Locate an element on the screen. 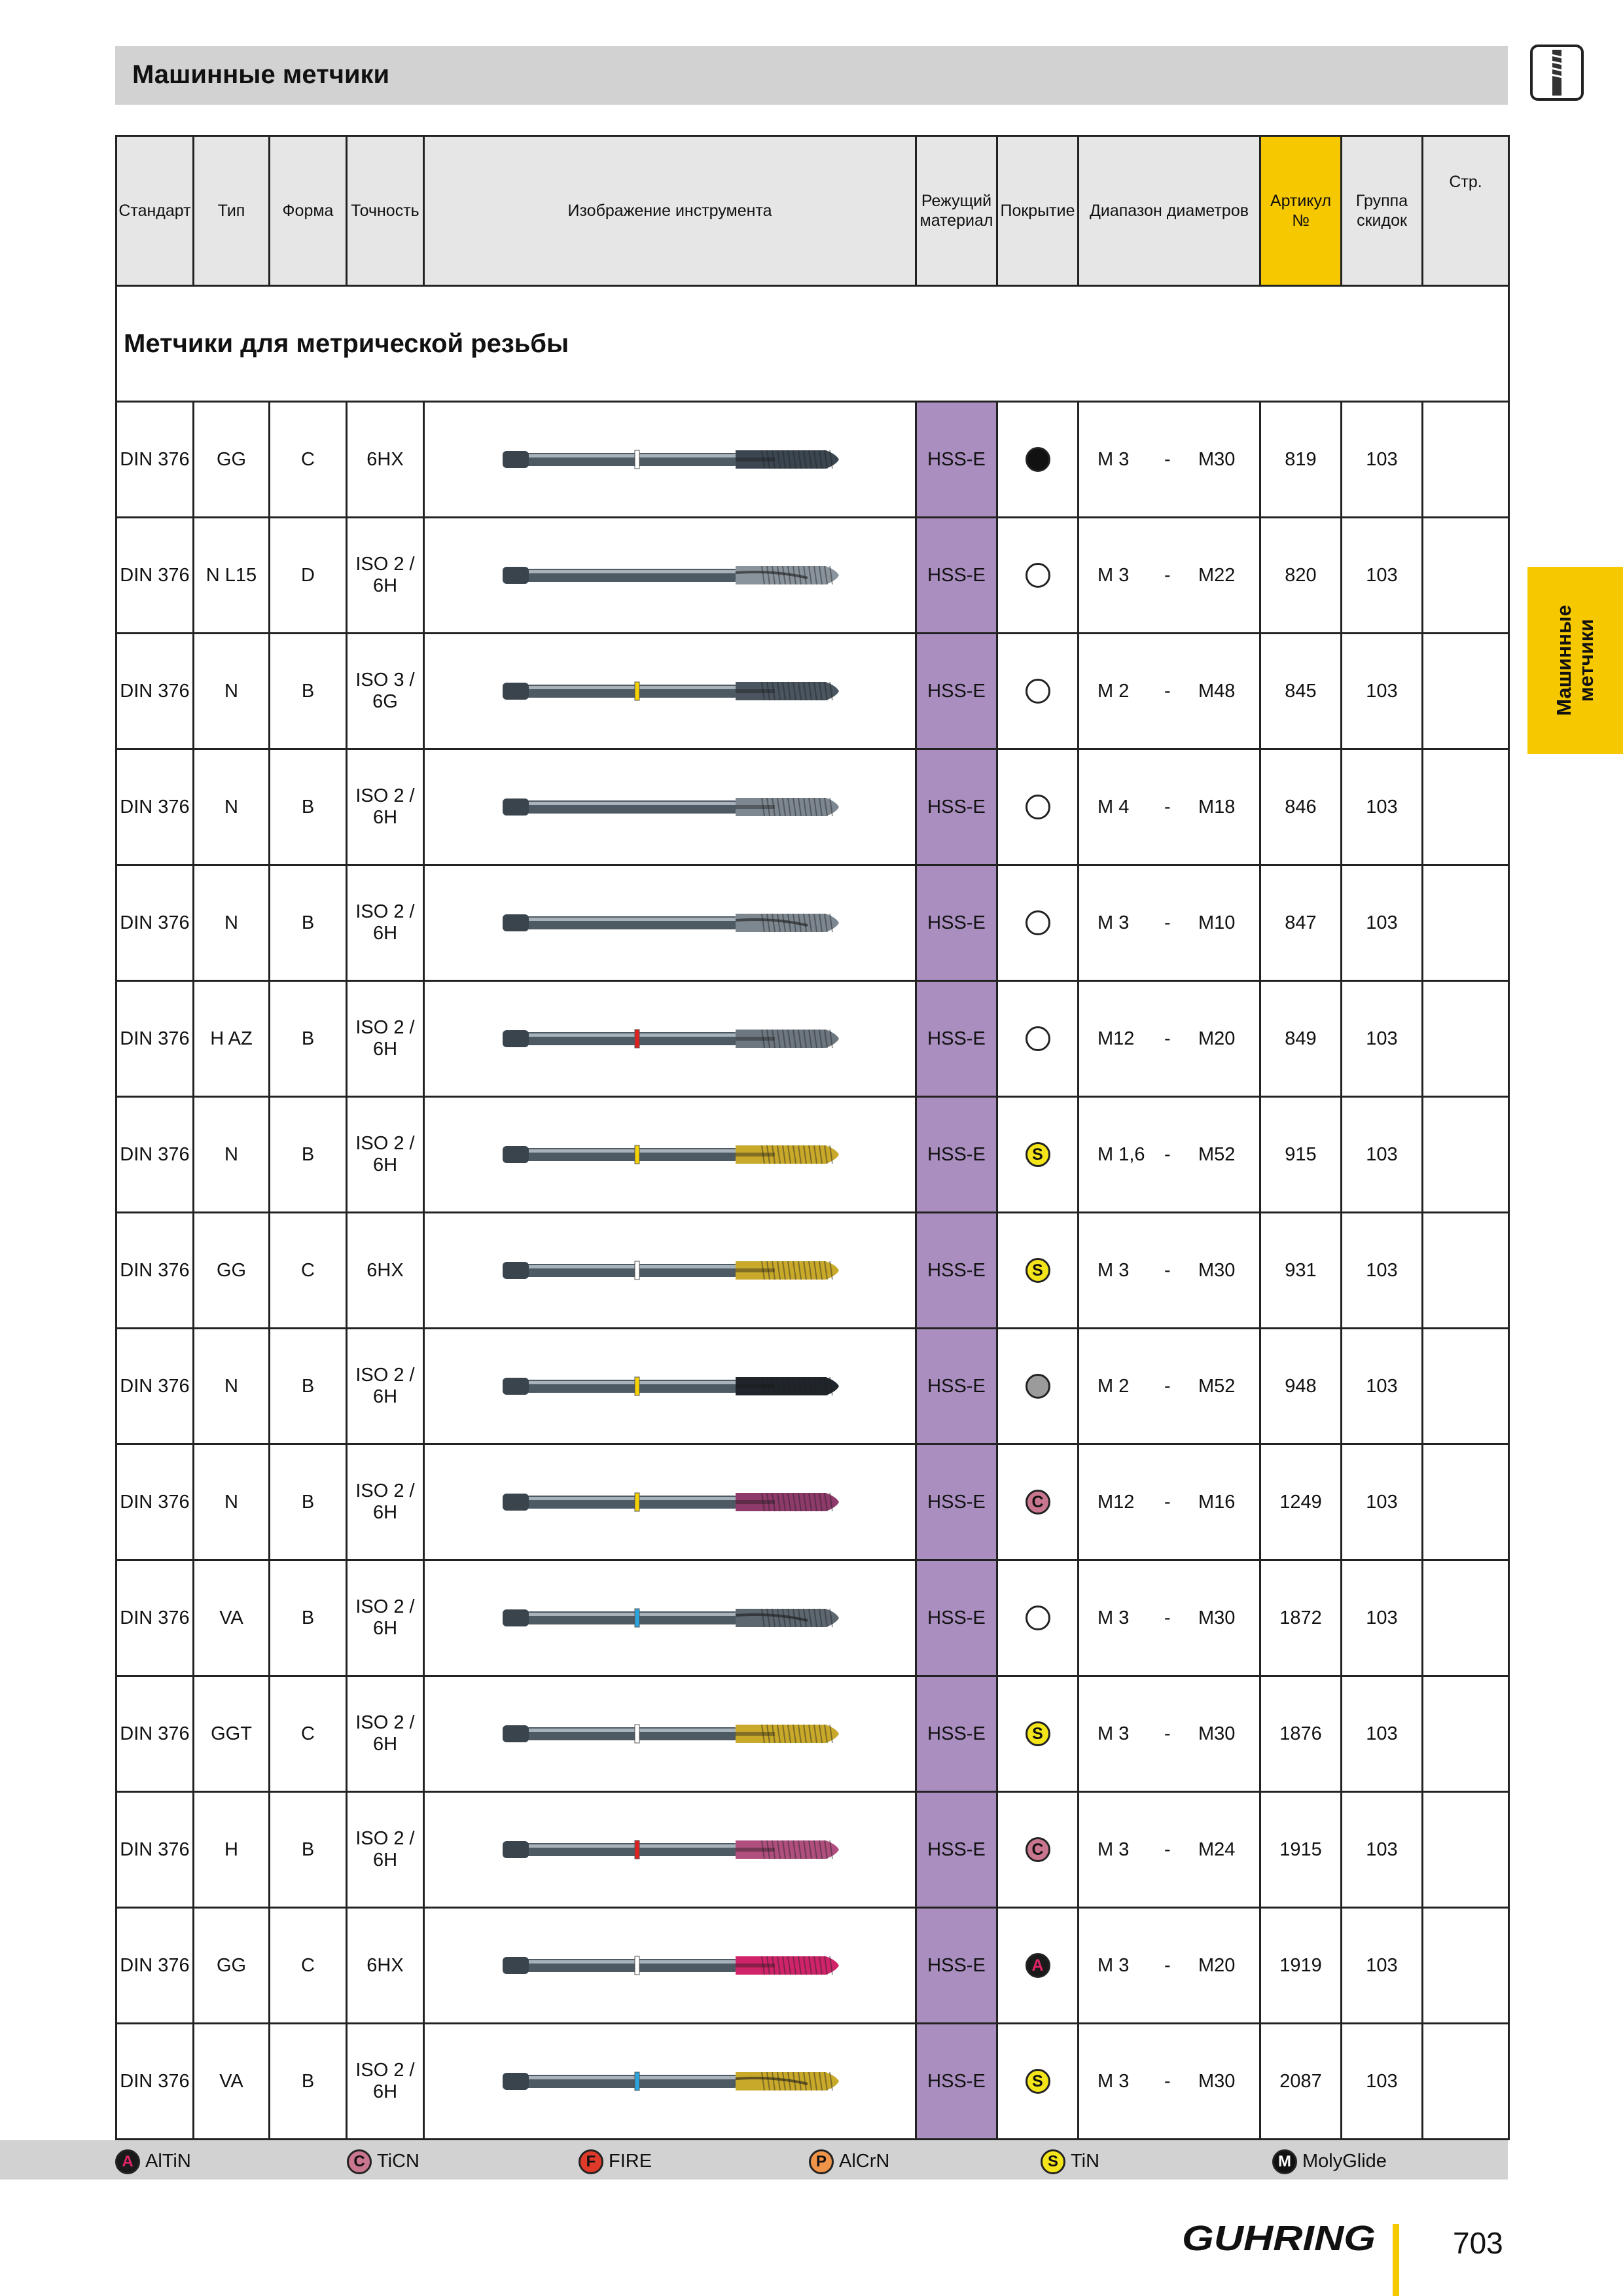 The image size is (1623, 2296). col-diameter: Диапазон диаметров is located at coordinates (1169, 211).